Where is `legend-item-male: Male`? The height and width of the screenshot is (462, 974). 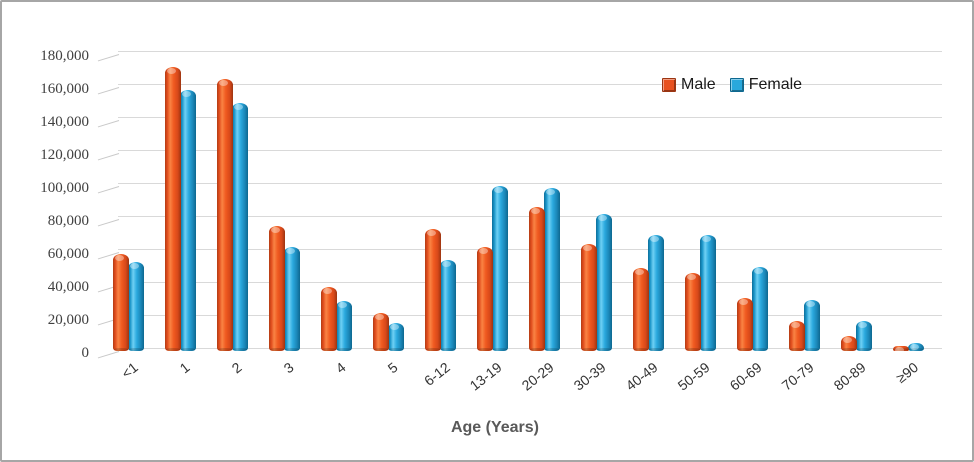
legend-item-male: Male is located at coordinates (689, 85).